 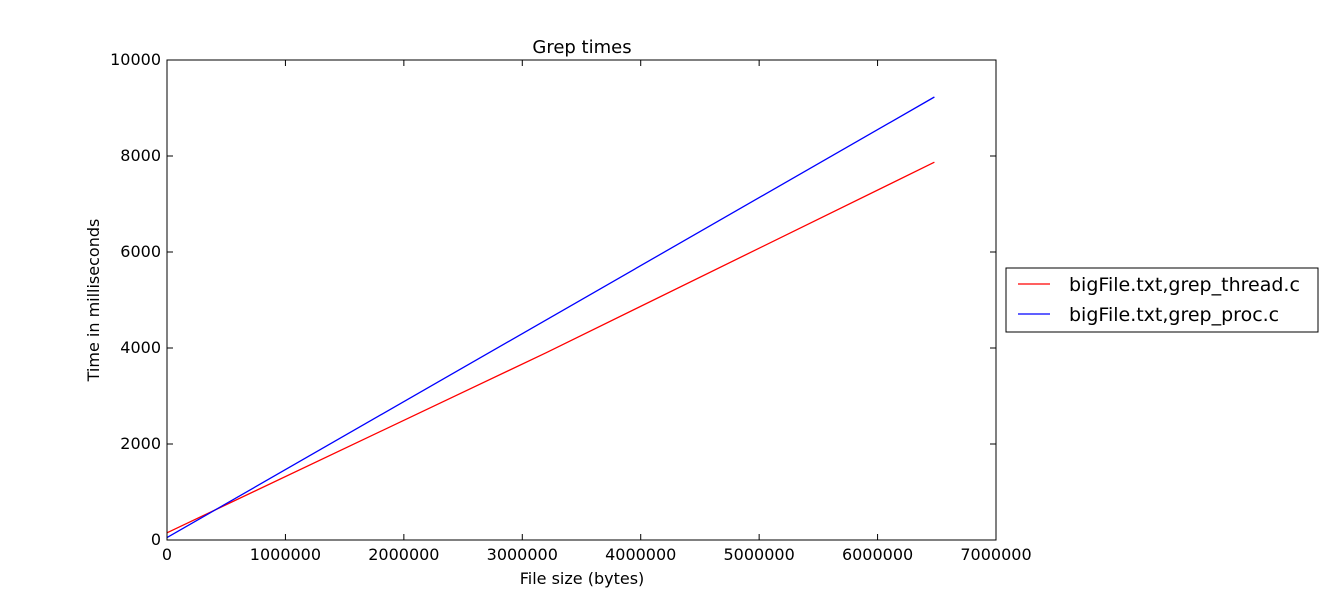 I want to click on y-tick-label: 6000, so click(x=140, y=251).